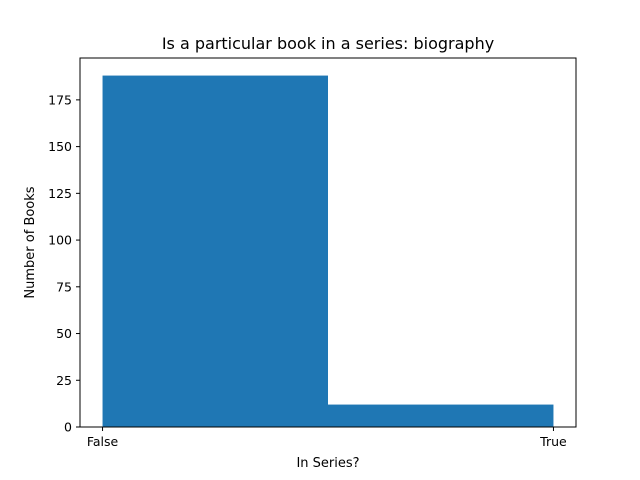 The image size is (640, 480). Describe the element at coordinates (64, 380) in the screenshot. I see `y-tick-label: 25` at that location.